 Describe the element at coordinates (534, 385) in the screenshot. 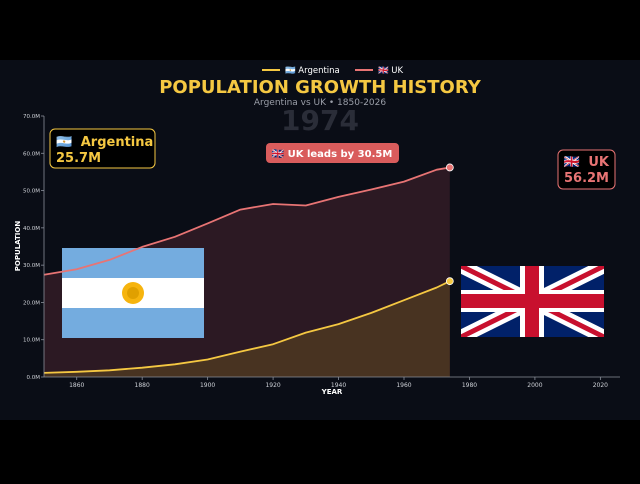

I see `x-tick-label: 2000` at that location.